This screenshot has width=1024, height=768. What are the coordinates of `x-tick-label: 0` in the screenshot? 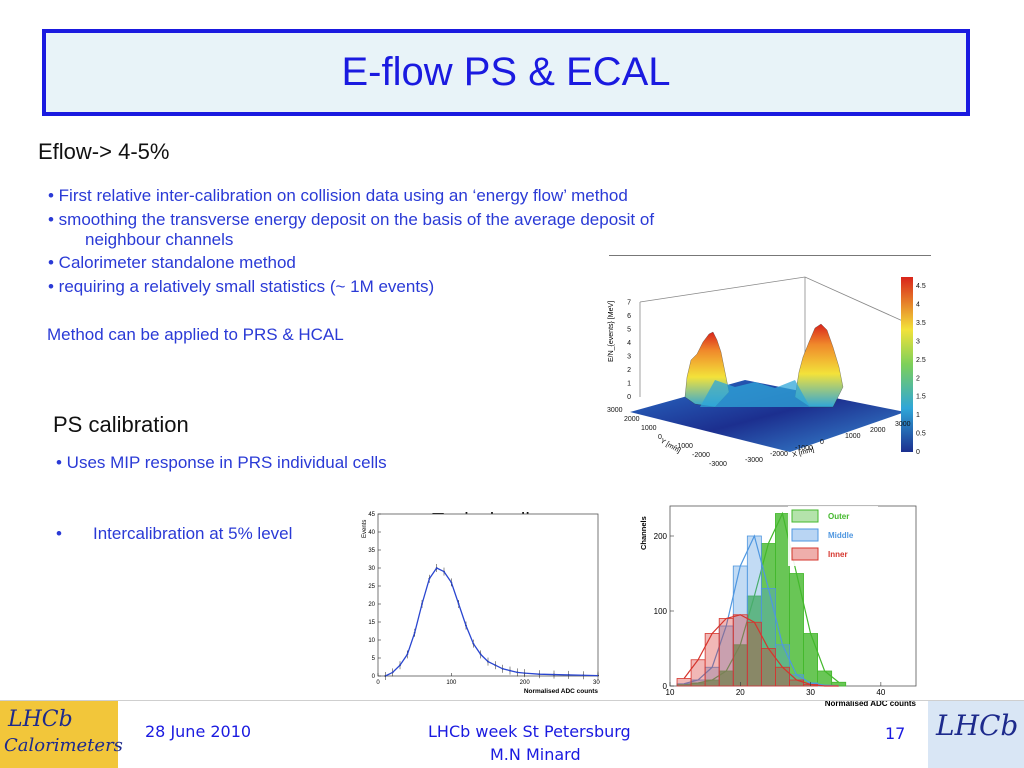 It's located at (822, 442).